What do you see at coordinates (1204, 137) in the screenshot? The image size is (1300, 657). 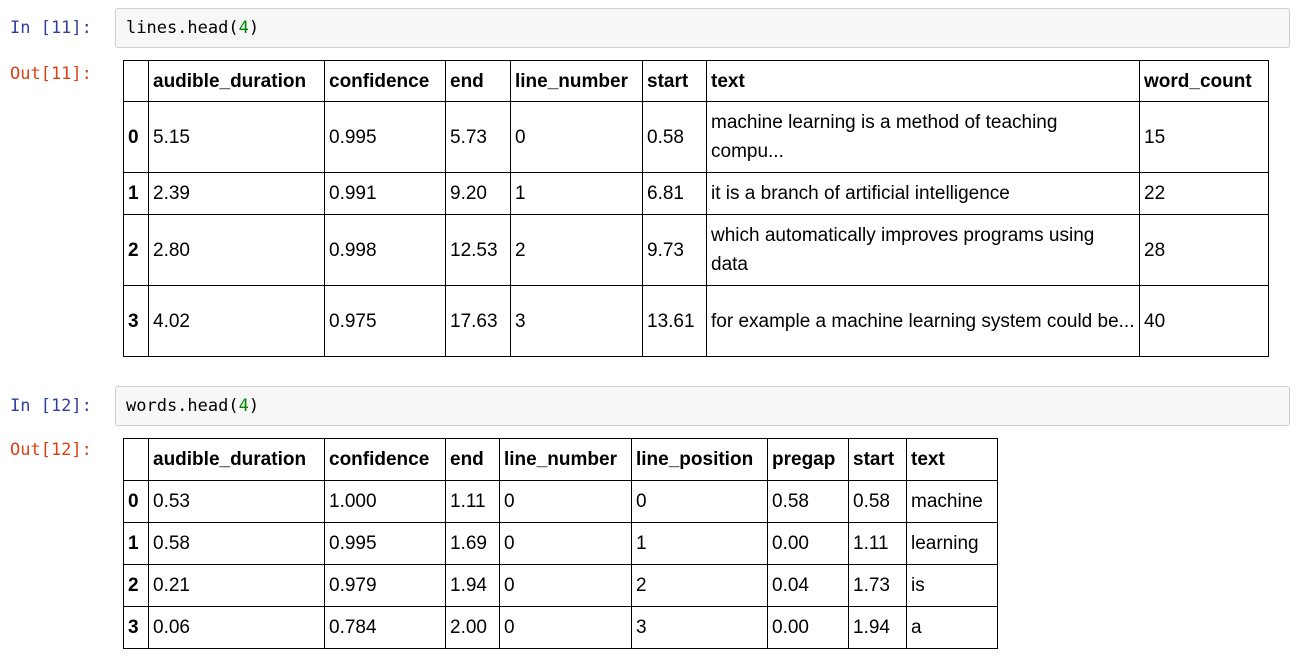 I see `table-cell: 15` at bounding box center [1204, 137].